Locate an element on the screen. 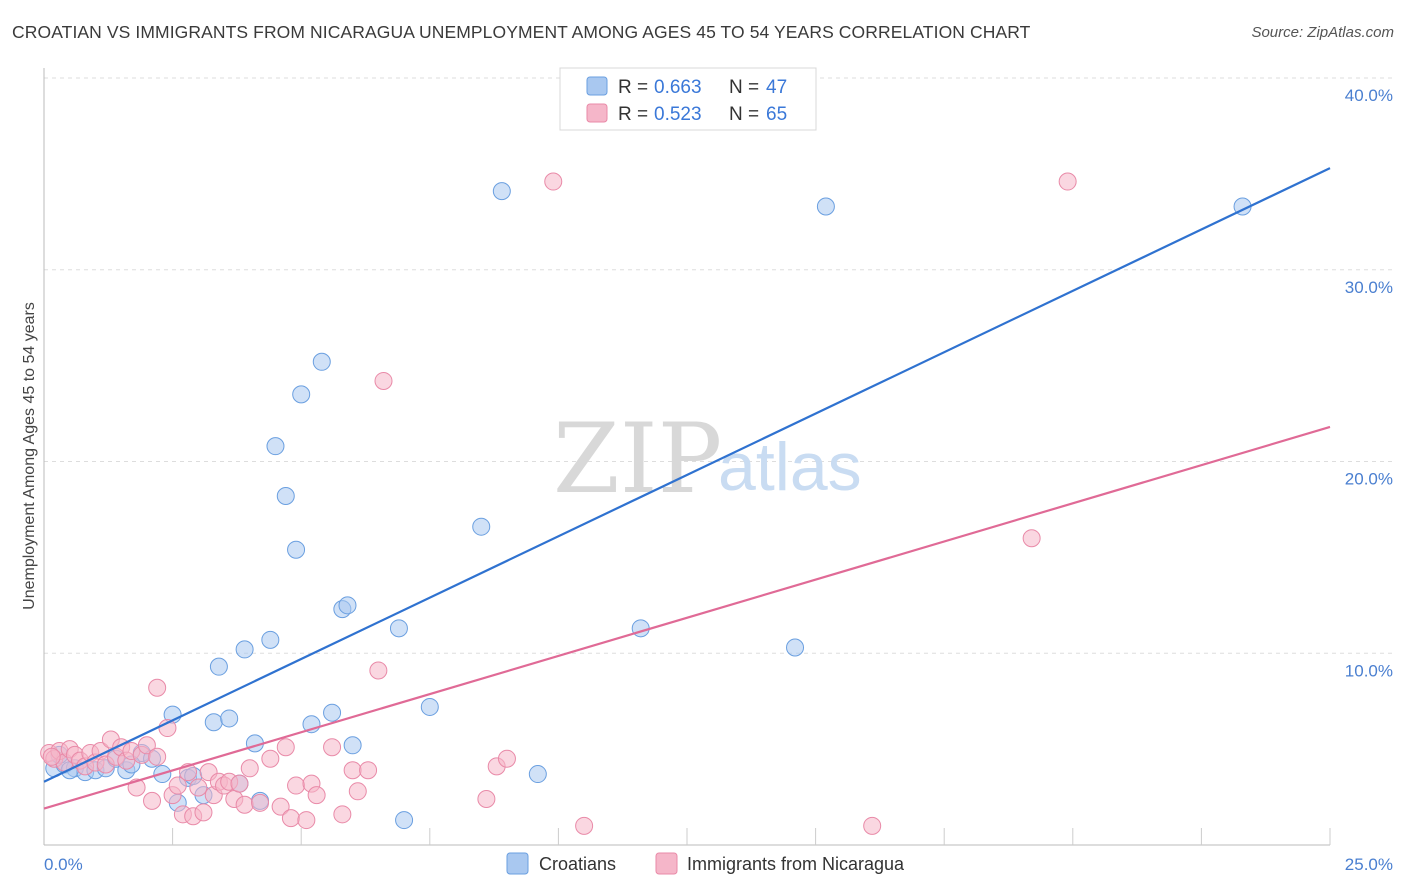  x-axis-ticks is located at coordinates (751, 836).